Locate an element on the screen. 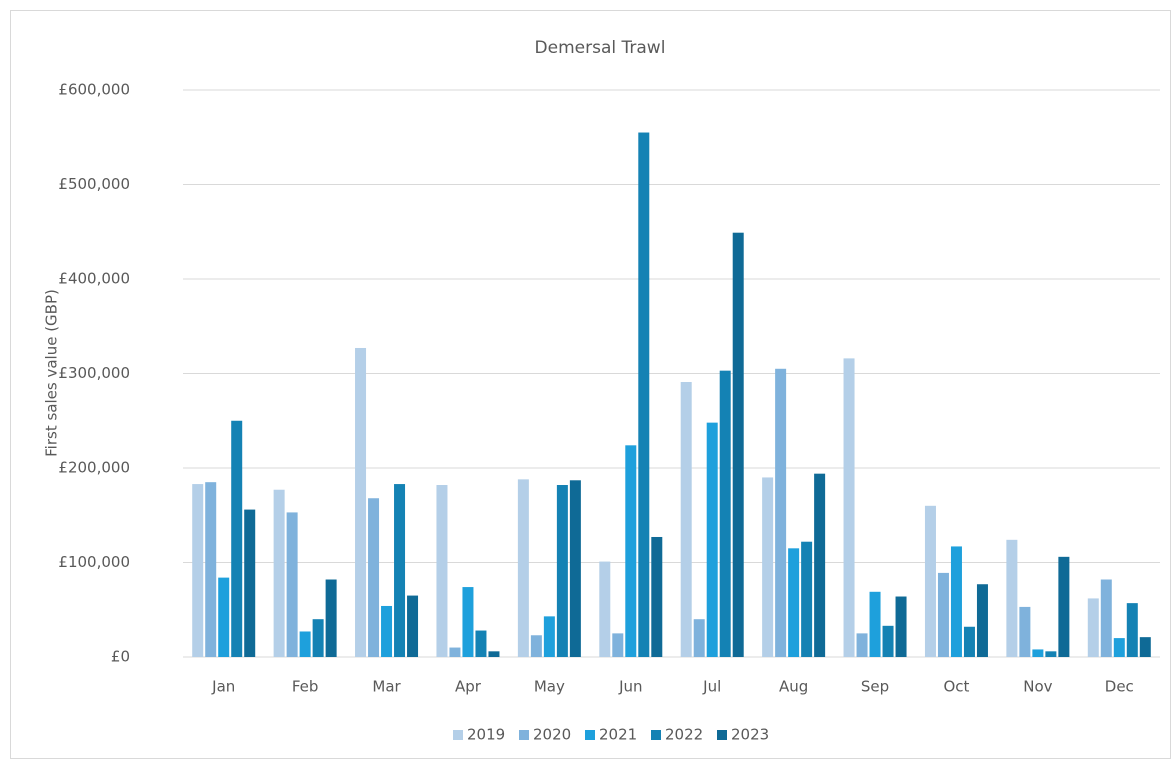  y-tick-label: £400,000 is located at coordinates (94, 279).